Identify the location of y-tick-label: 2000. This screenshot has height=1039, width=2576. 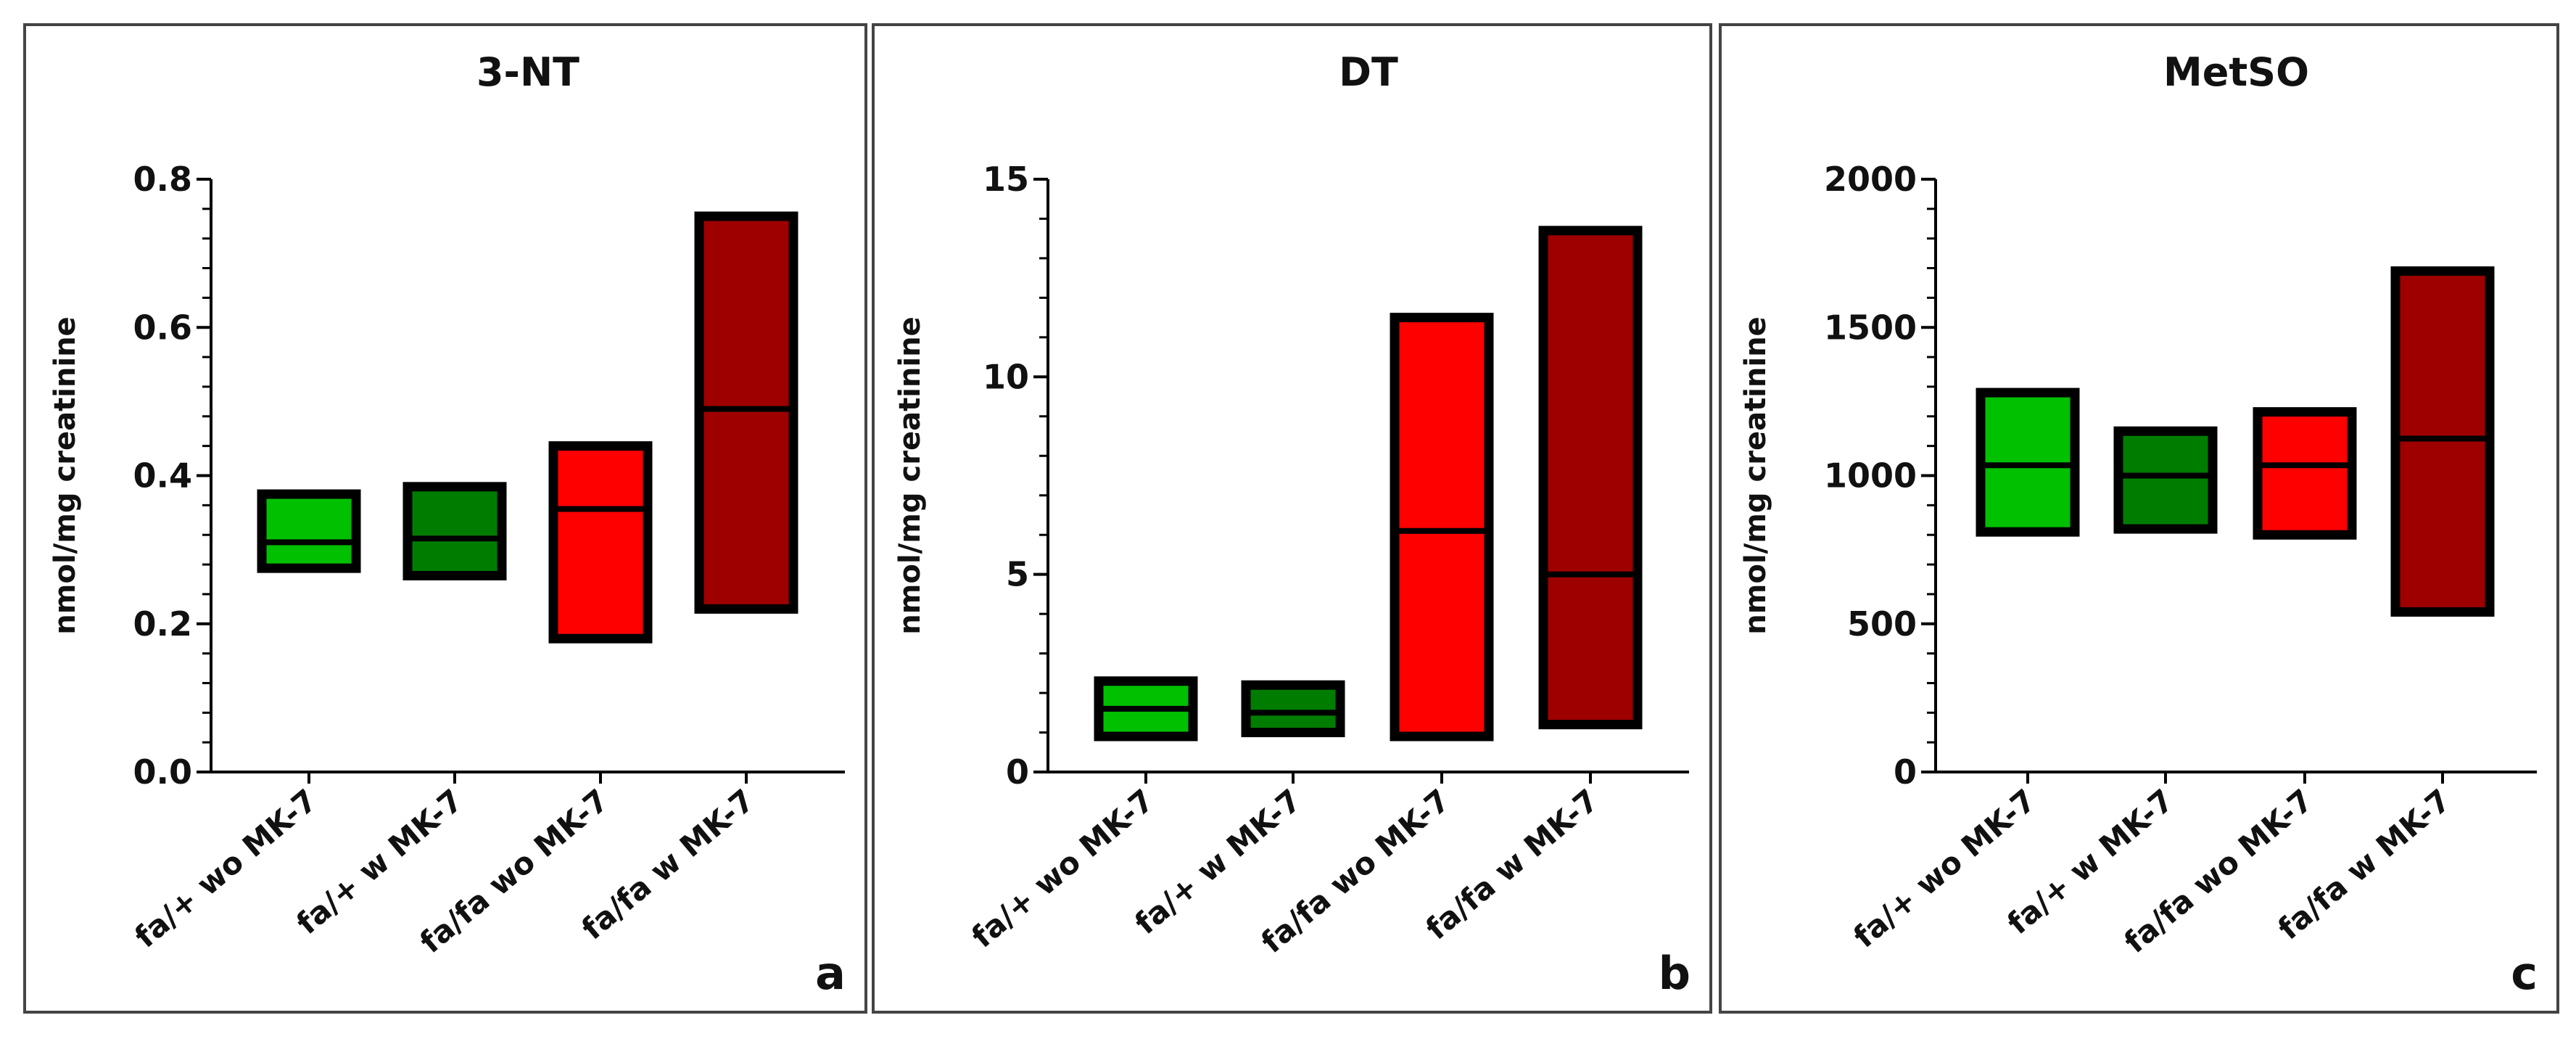
(1871, 179).